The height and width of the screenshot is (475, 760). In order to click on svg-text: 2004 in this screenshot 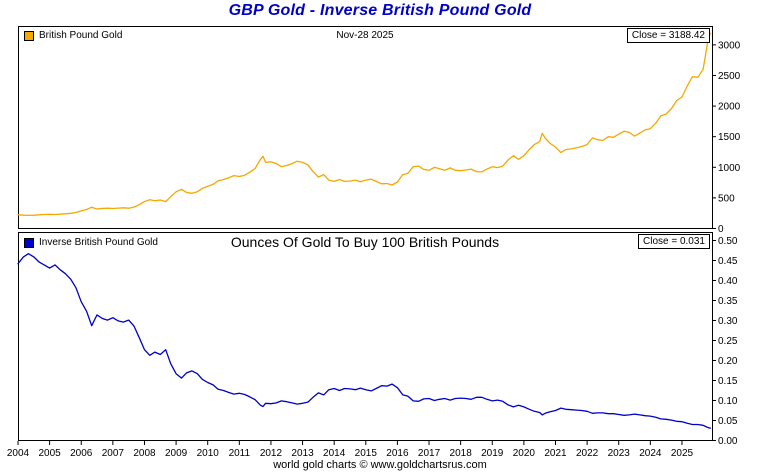, I will do `click(18, 453)`.